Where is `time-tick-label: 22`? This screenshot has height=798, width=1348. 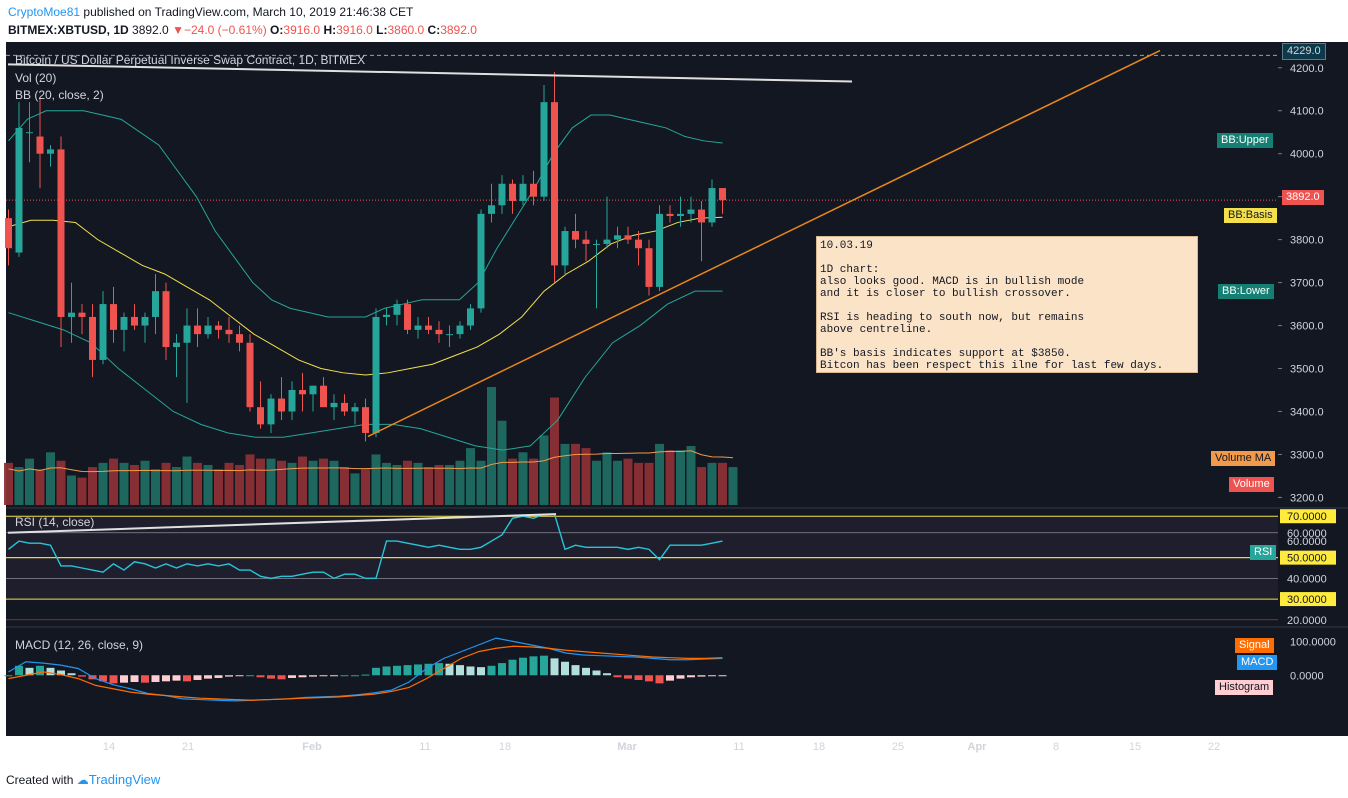 time-tick-label: 22 is located at coordinates (1214, 747).